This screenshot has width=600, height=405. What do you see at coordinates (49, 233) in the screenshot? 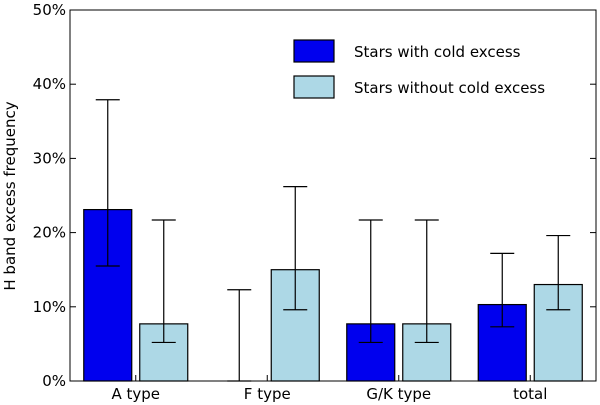
I see `y-tick-label: 20%` at bounding box center [49, 233].